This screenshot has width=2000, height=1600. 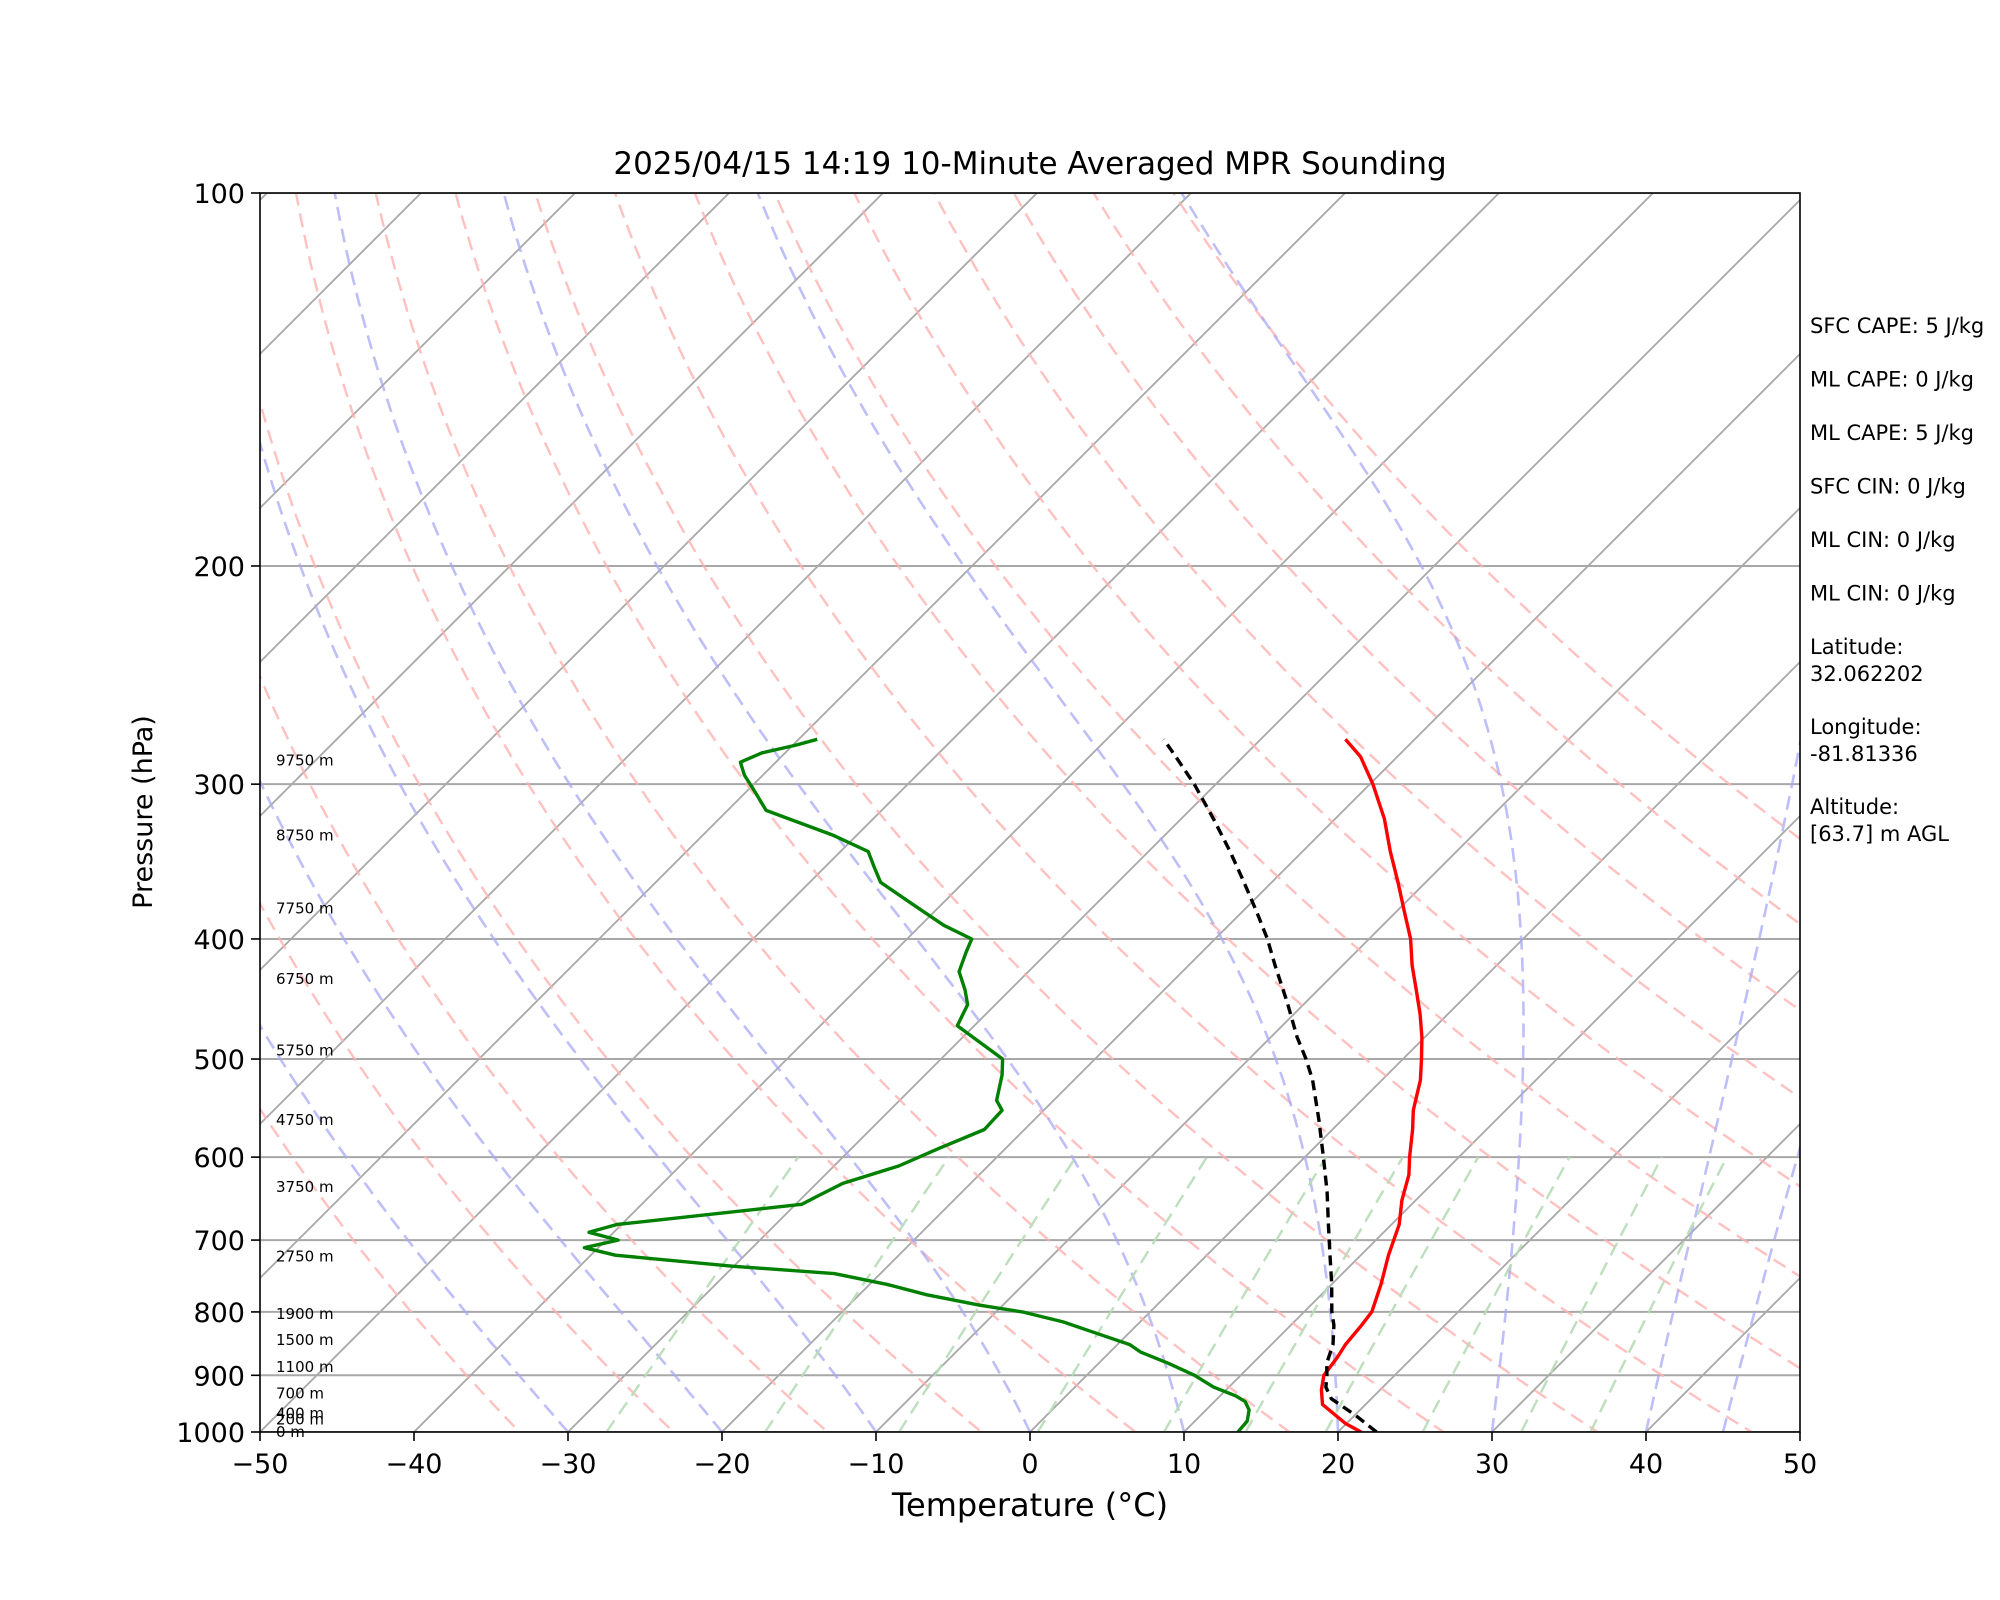 What do you see at coordinates (260, 1464) in the screenshot?
I see `x-tick-label: −50` at bounding box center [260, 1464].